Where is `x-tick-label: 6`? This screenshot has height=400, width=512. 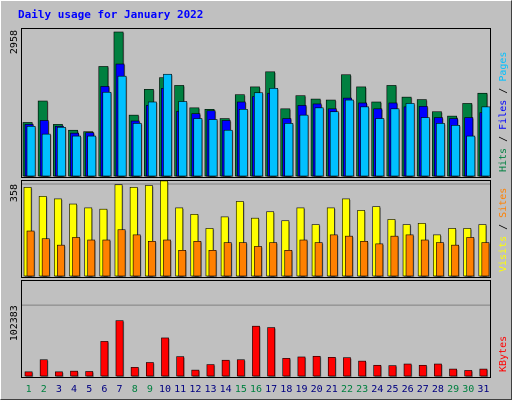
x-tick-label: 6 is located at coordinates (104, 389).